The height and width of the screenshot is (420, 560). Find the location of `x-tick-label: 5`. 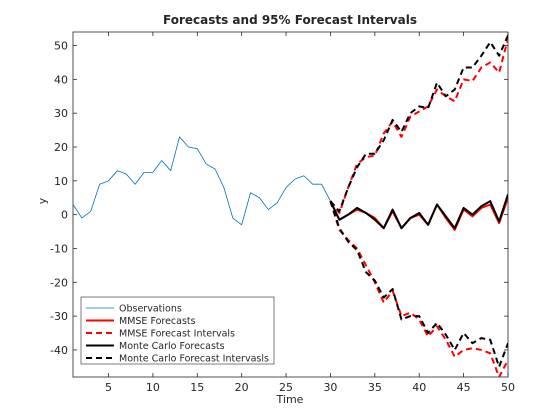

x-tick-label: 5 is located at coordinates (108, 387).